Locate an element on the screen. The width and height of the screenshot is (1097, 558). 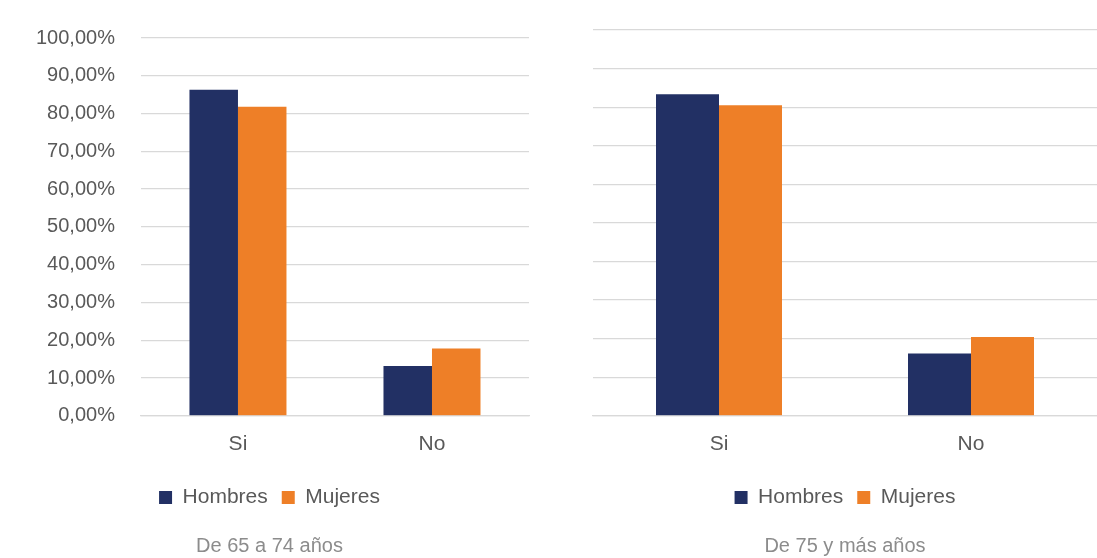
y-tick-label: 10,00% is located at coordinates (81, 376).